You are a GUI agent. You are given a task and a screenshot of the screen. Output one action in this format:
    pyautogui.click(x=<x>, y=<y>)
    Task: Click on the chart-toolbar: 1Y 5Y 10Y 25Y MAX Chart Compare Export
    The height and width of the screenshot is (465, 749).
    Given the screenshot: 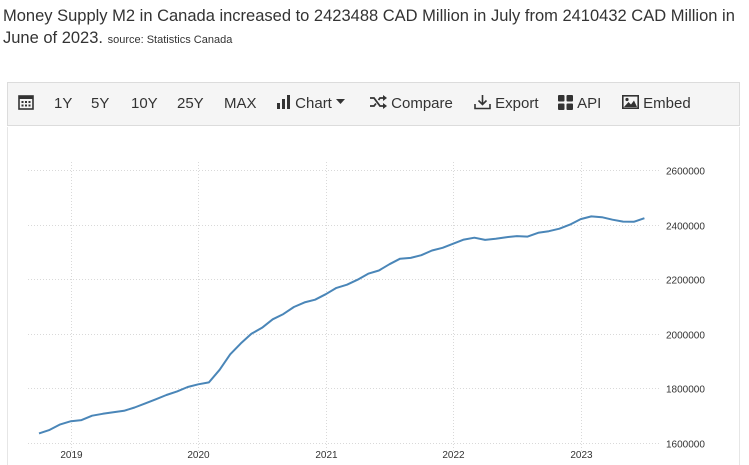 What is the action you would take?
    pyautogui.click(x=373, y=104)
    